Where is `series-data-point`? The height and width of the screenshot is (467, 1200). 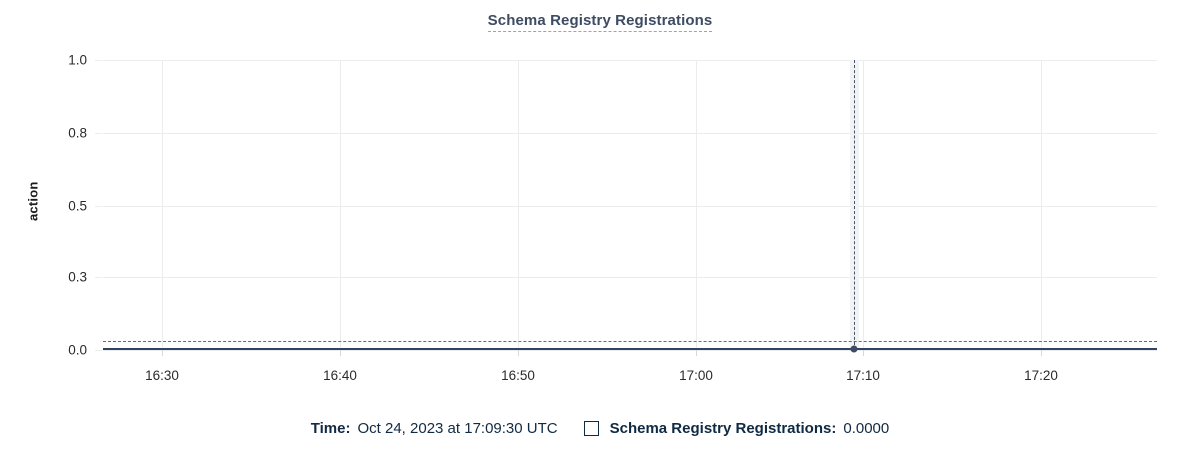 series-data-point is located at coordinates (854, 349).